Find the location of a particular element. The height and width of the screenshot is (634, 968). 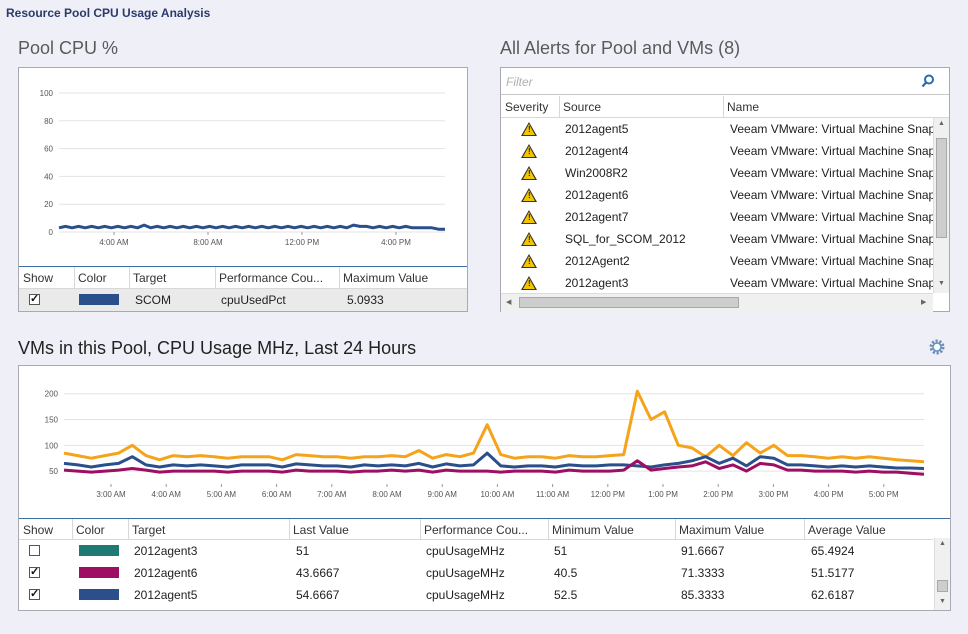

last-value-cell: 54.6667 is located at coordinates (318, 595).